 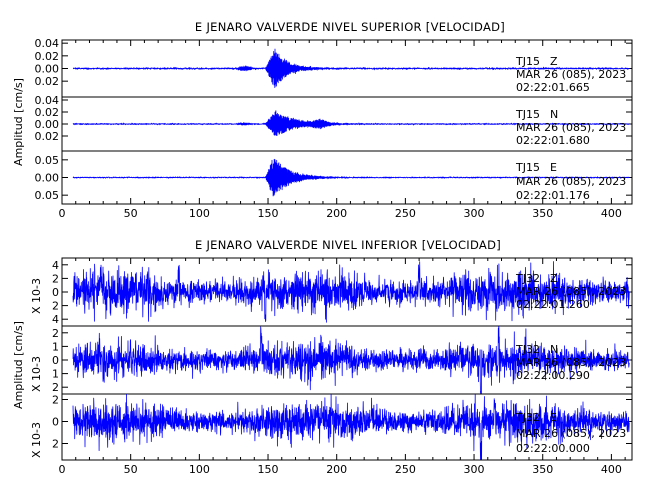 I want to click on trace-tj32-n, so click(x=351, y=360).